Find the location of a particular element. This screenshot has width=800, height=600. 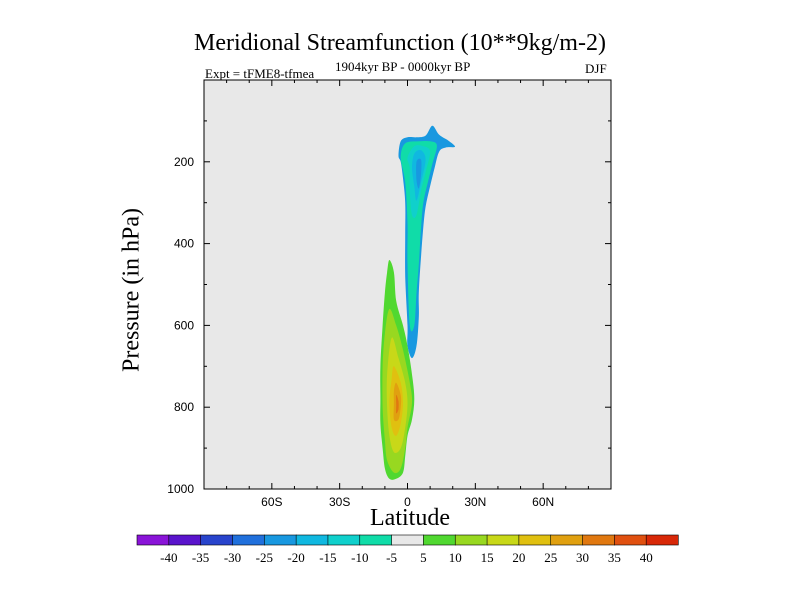

colorbar-label: 30 is located at coordinates (582, 557).